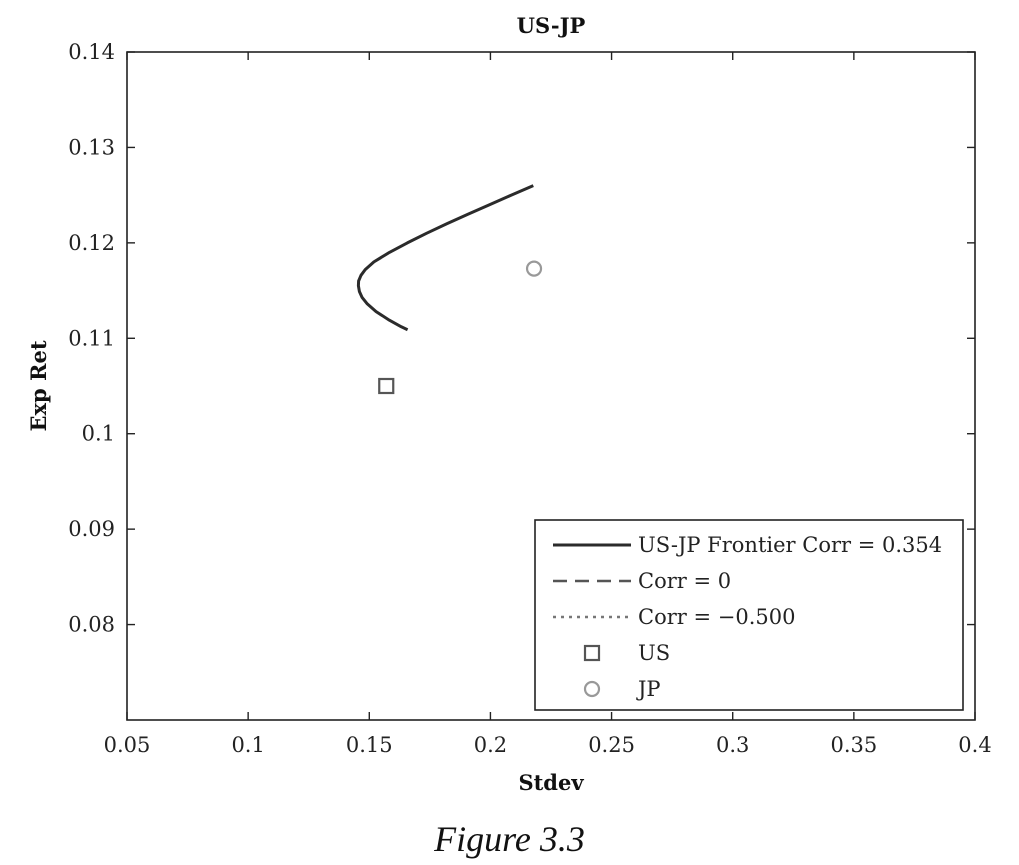 The image size is (1019, 865). What do you see at coordinates (654, 653) in the screenshot?
I see `legend-label: US` at bounding box center [654, 653].